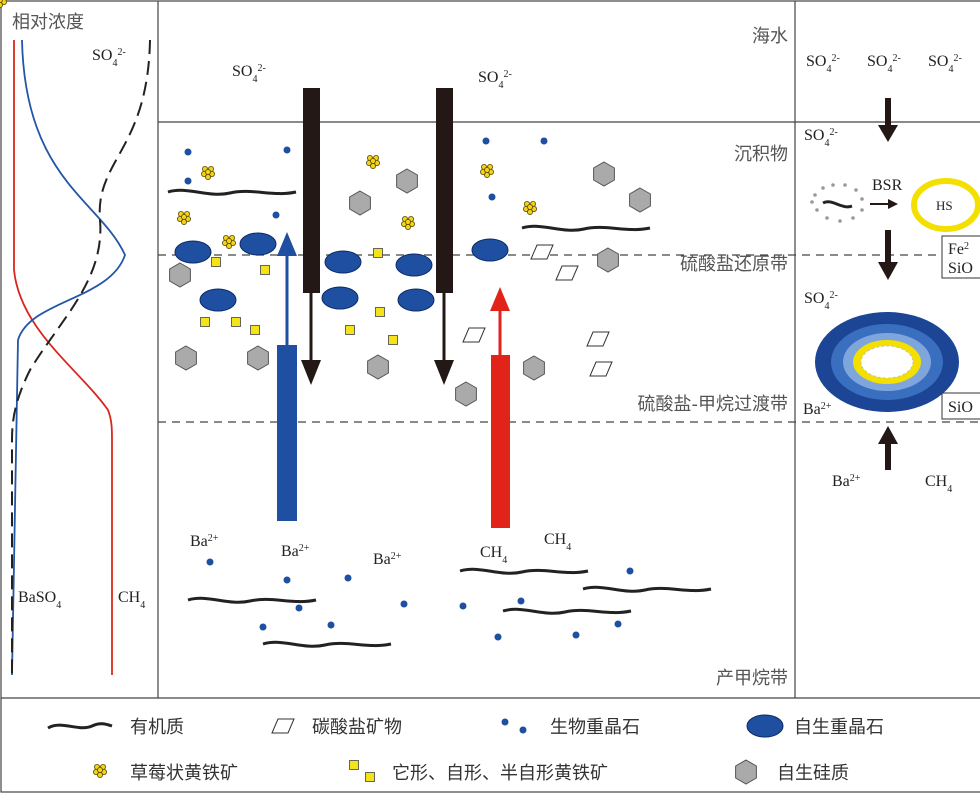  I want to click on zone-label: 硫酸盐还原带, so click(734, 264).